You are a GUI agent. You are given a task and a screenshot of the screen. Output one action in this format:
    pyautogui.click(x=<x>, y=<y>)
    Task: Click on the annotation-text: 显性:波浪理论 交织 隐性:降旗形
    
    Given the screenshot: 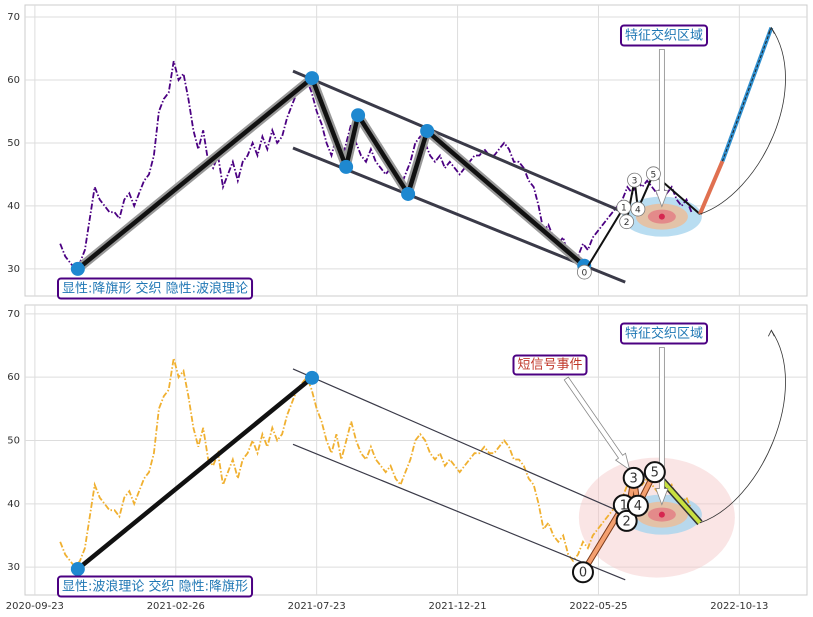 What is the action you would take?
    pyautogui.click(x=155, y=587)
    